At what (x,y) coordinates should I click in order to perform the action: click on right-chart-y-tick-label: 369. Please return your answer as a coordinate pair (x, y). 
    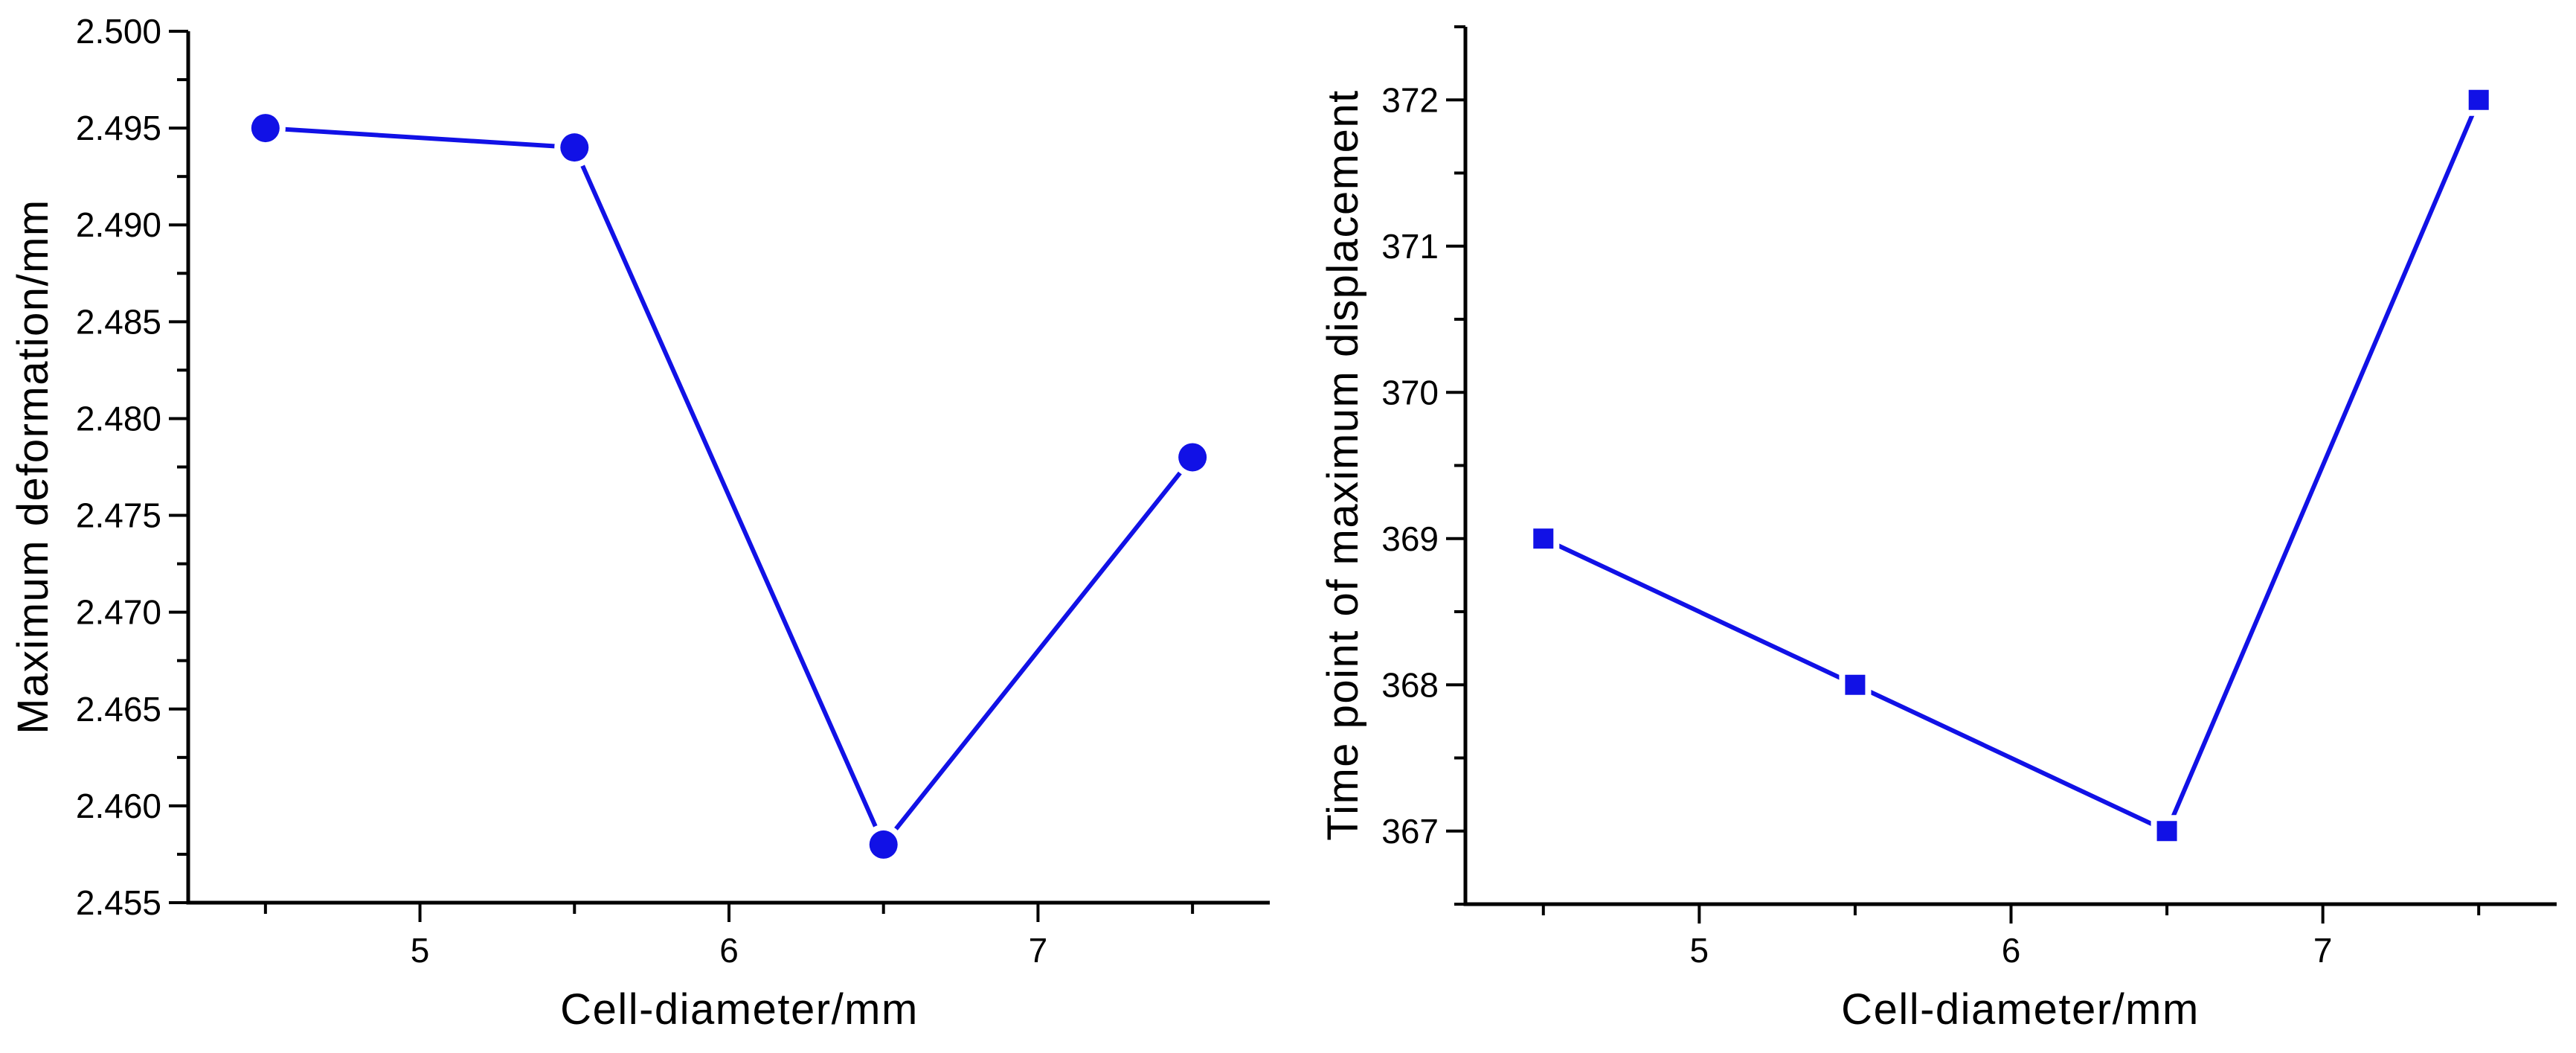
    Looking at the image, I should click on (1410, 538).